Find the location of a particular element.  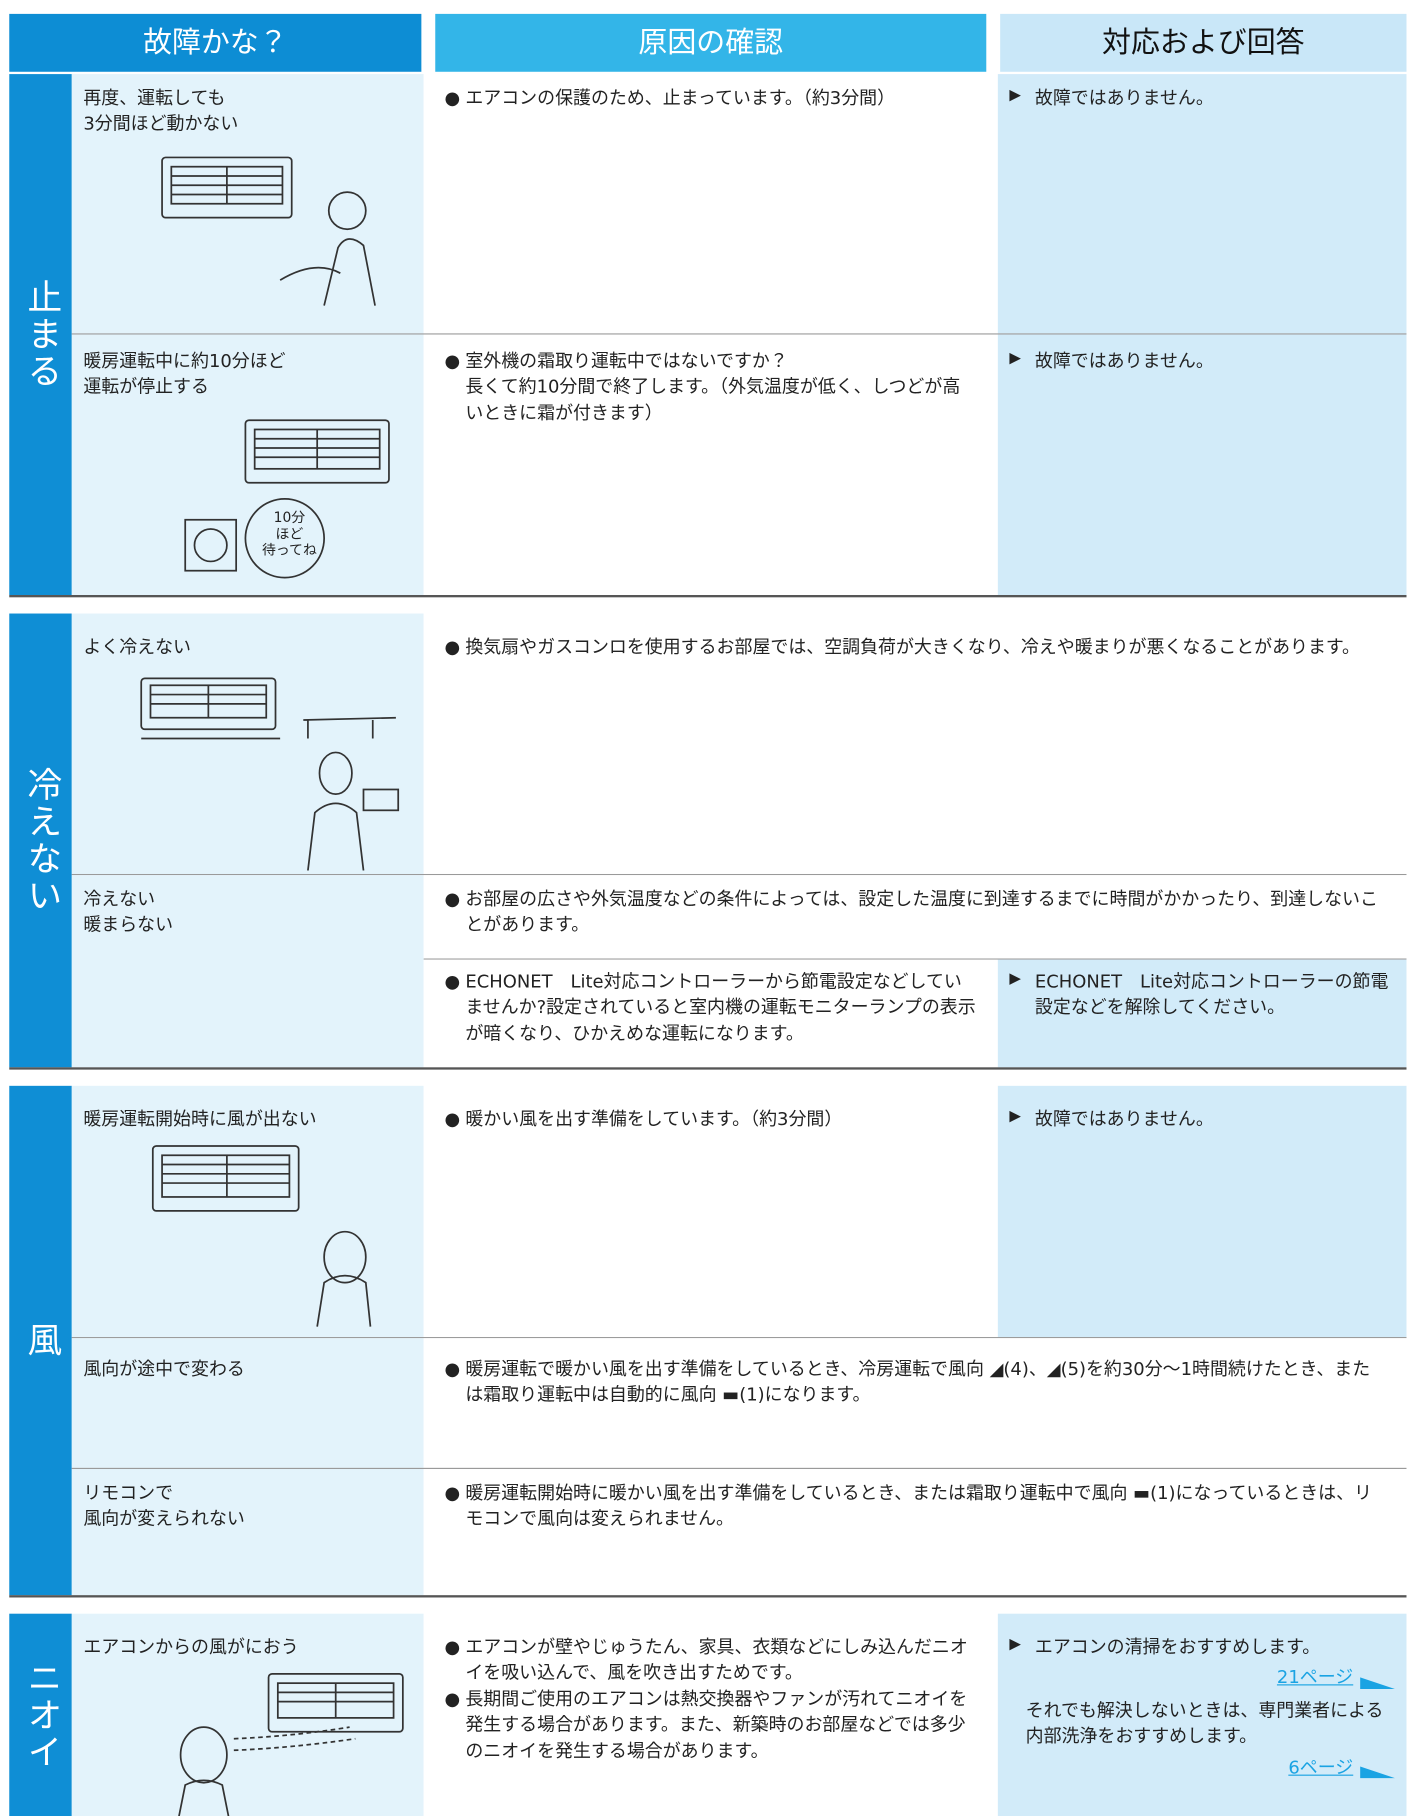

cause: 暖かい風を出す準備をしています。（約3分間） is located at coordinates (711, 1120).